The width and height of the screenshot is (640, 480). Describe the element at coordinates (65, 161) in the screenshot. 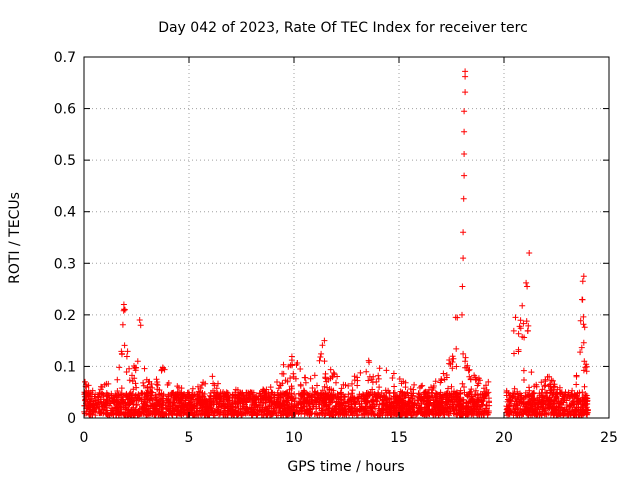

I see `y-tick-label: 0.5` at that location.